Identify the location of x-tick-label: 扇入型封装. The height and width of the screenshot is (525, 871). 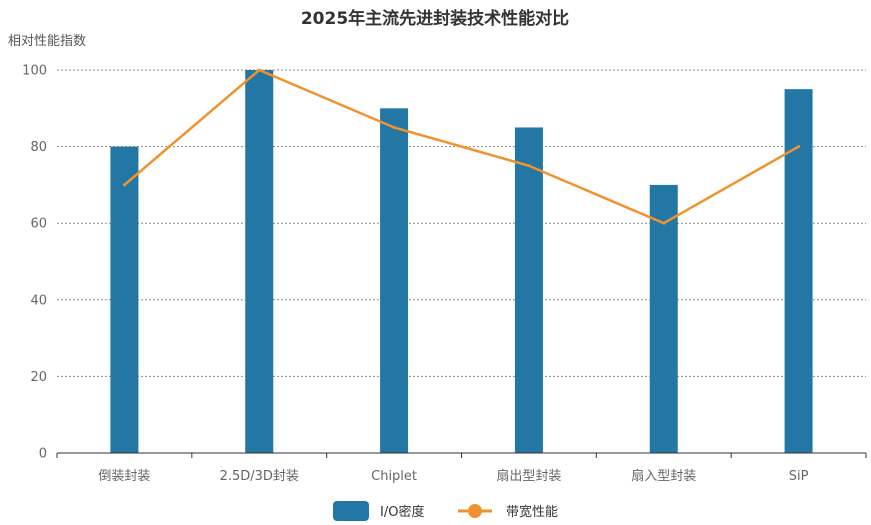
(663, 476).